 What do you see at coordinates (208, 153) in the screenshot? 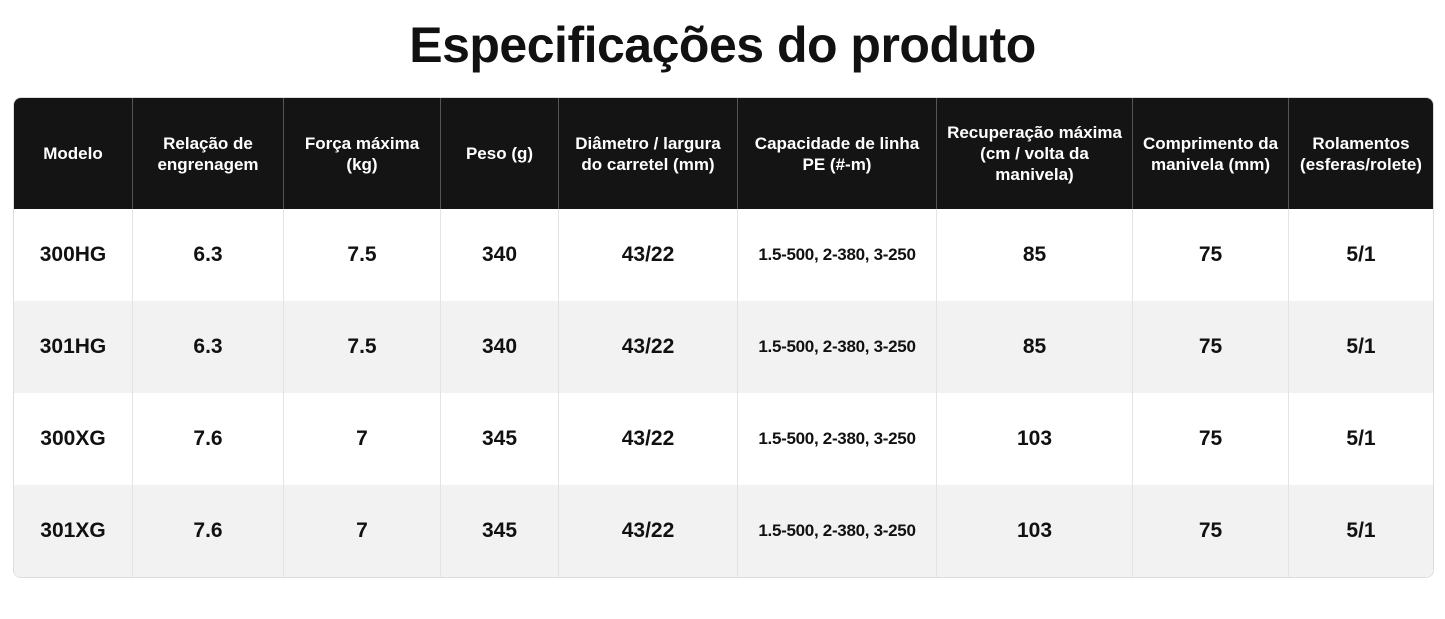
I see `column-header: Relação de engrenagem` at bounding box center [208, 153].